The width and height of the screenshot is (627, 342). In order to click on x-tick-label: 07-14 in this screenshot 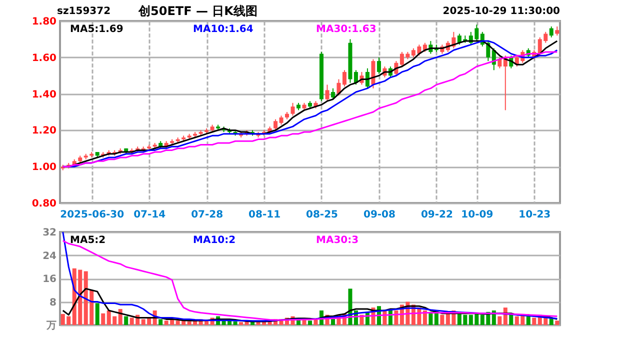, I will do `click(150, 215)`.